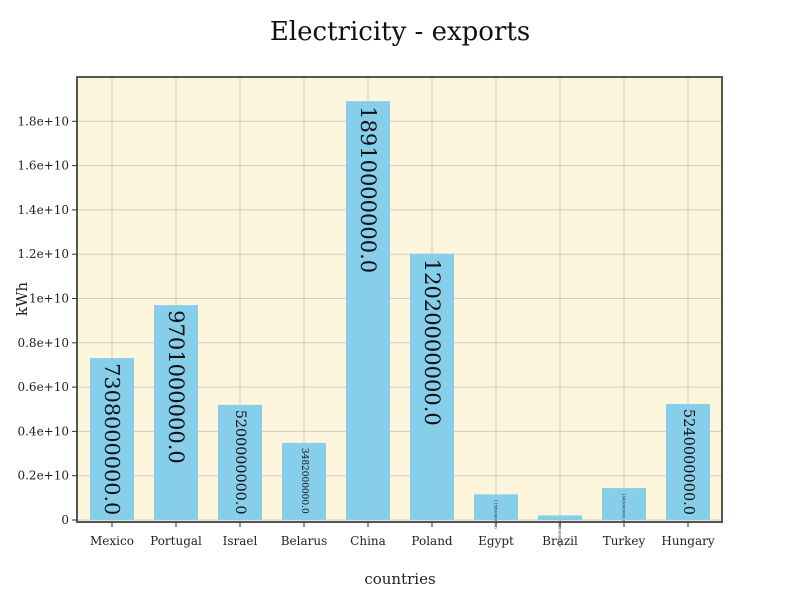  What do you see at coordinates (432, 342) in the screenshot?
I see `bar-value-label: 12020000000.0` at bounding box center [432, 342].